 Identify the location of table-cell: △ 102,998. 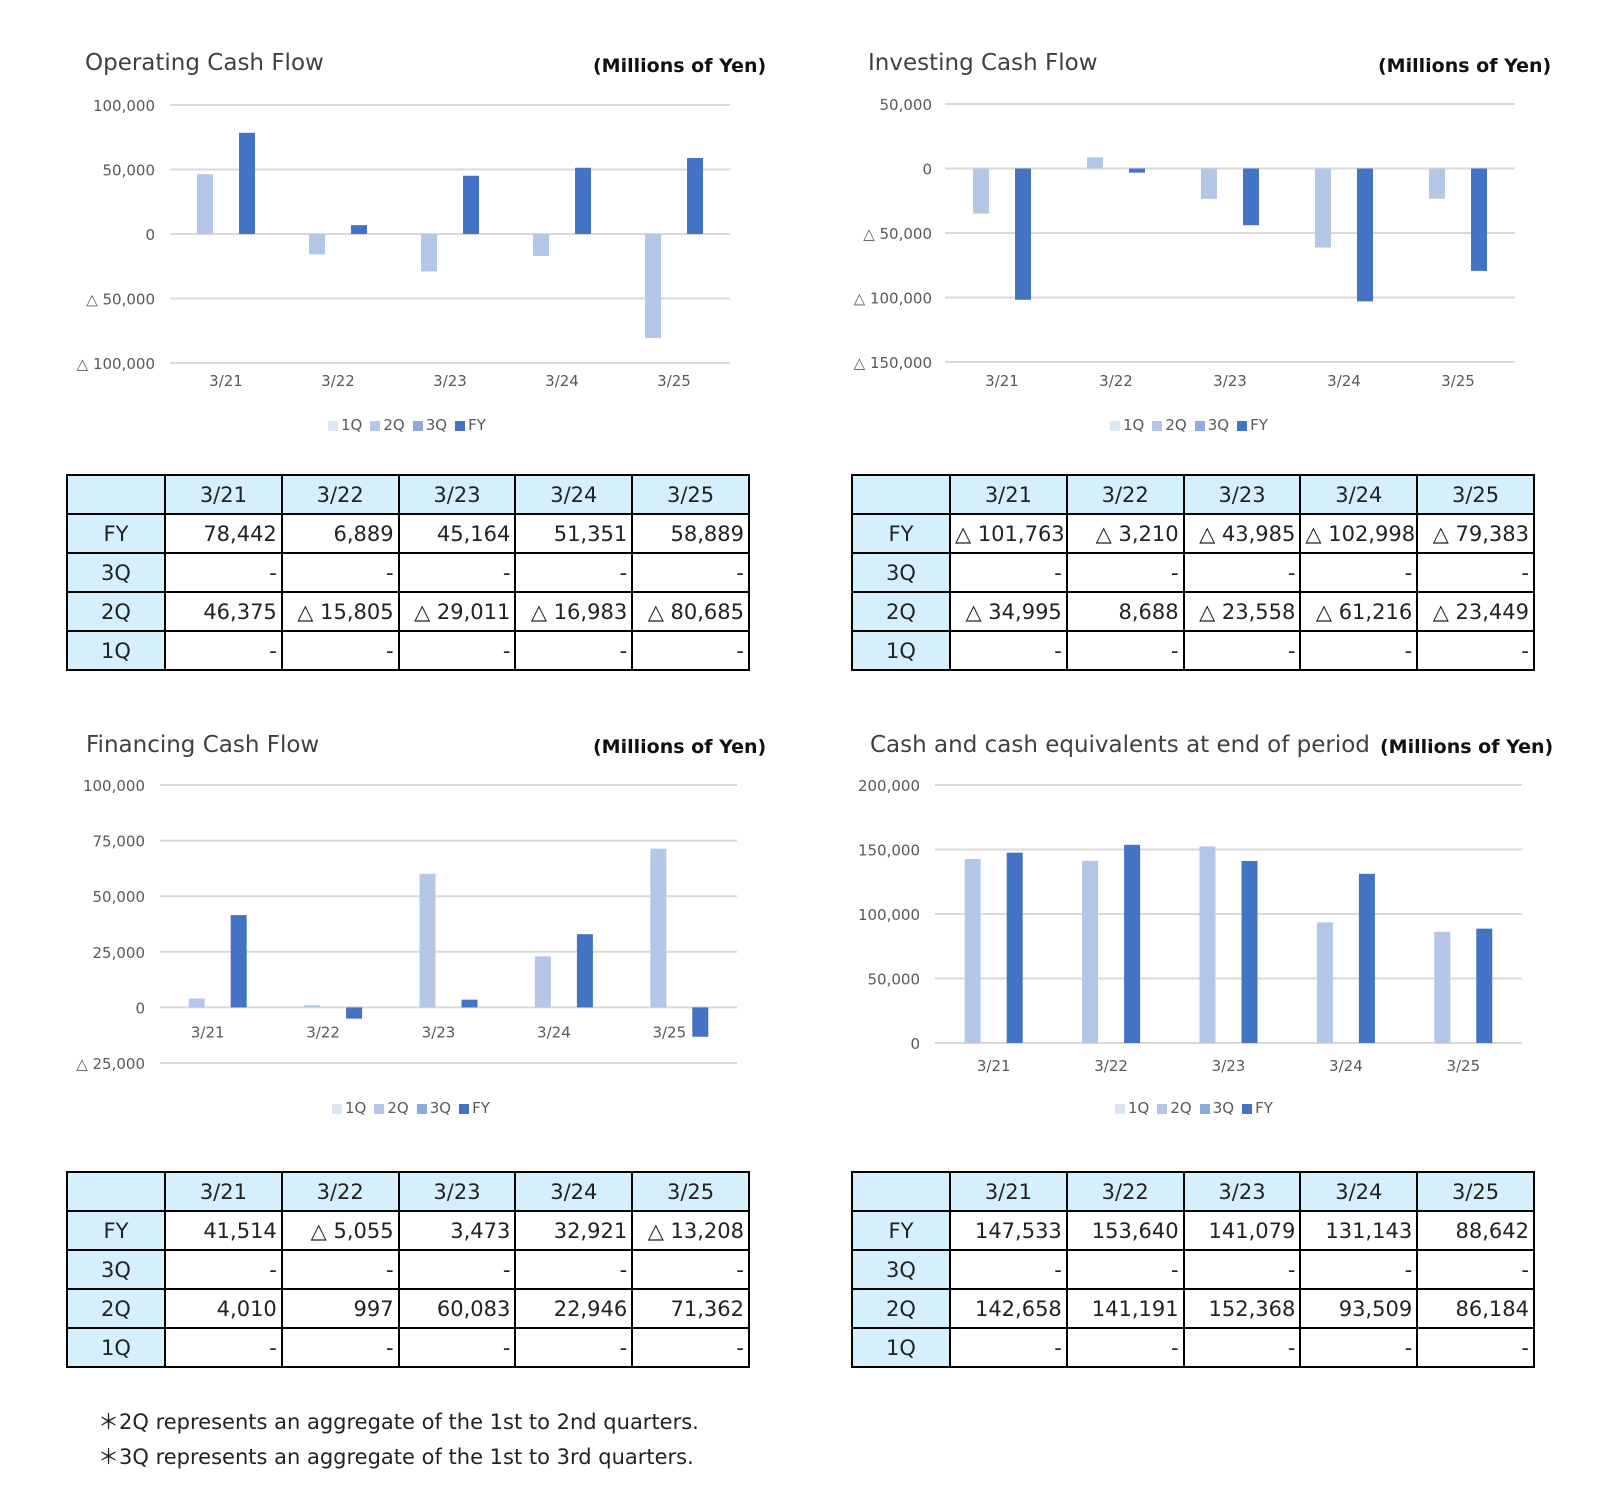
(1359, 533).